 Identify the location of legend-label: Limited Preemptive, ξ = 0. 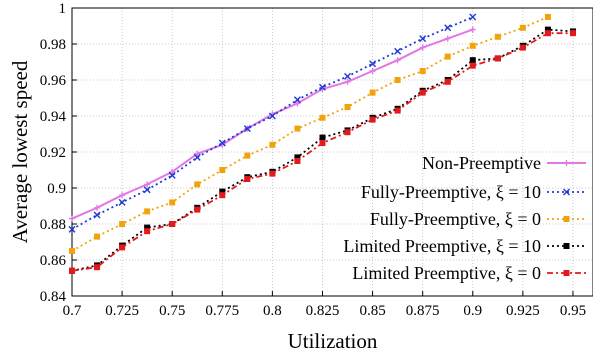
(446, 273).